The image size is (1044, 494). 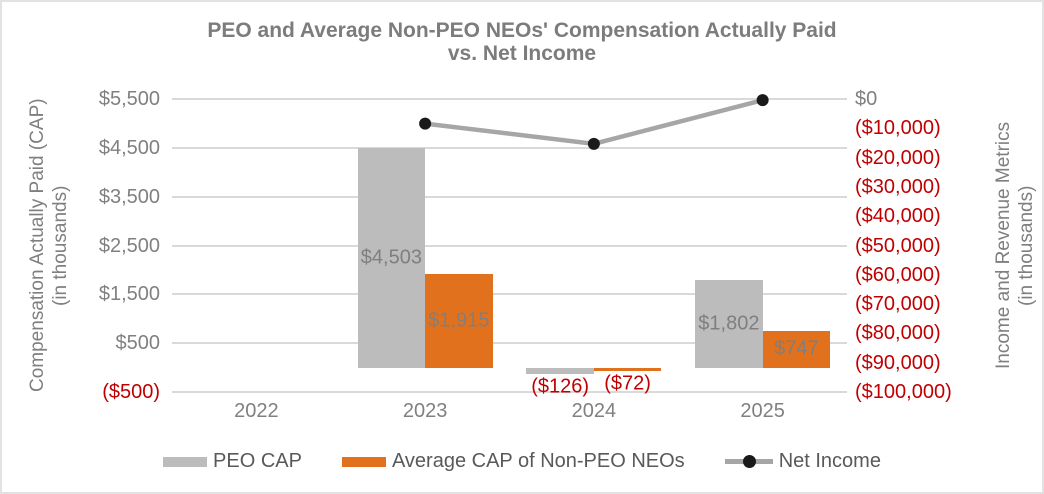 What do you see at coordinates (898, 304) in the screenshot?
I see `right-tick-label: ($70,000)` at bounding box center [898, 304].